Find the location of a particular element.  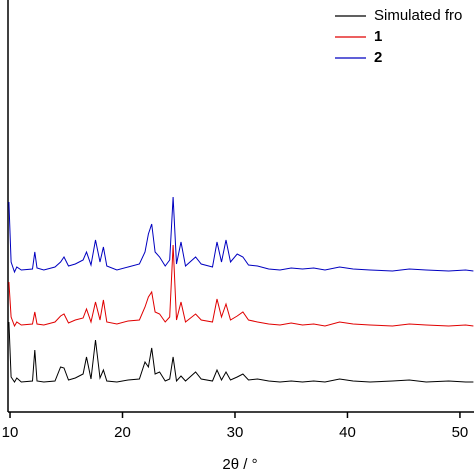

x-tick-label: 20 is located at coordinates (122, 432).